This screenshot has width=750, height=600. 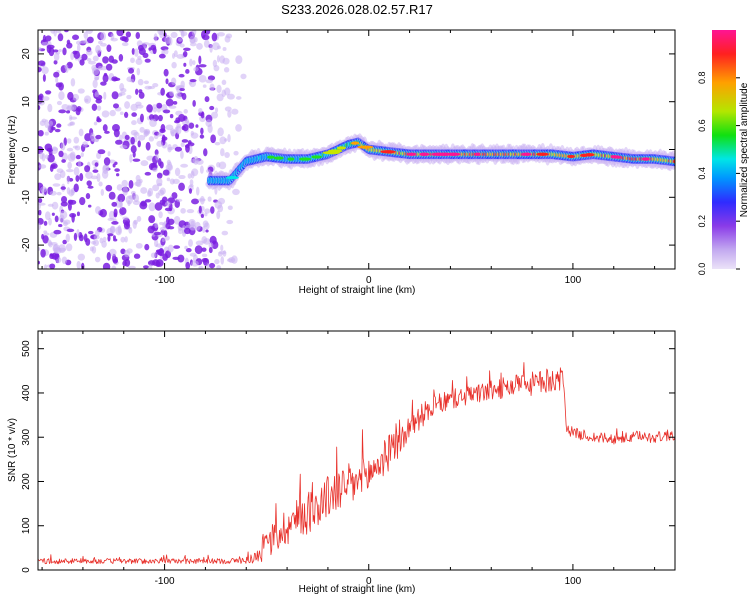 What do you see at coordinates (702, 125) in the screenshot?
I see `colorbar-tick-label: 0.6` at bounding box center [702, 125].